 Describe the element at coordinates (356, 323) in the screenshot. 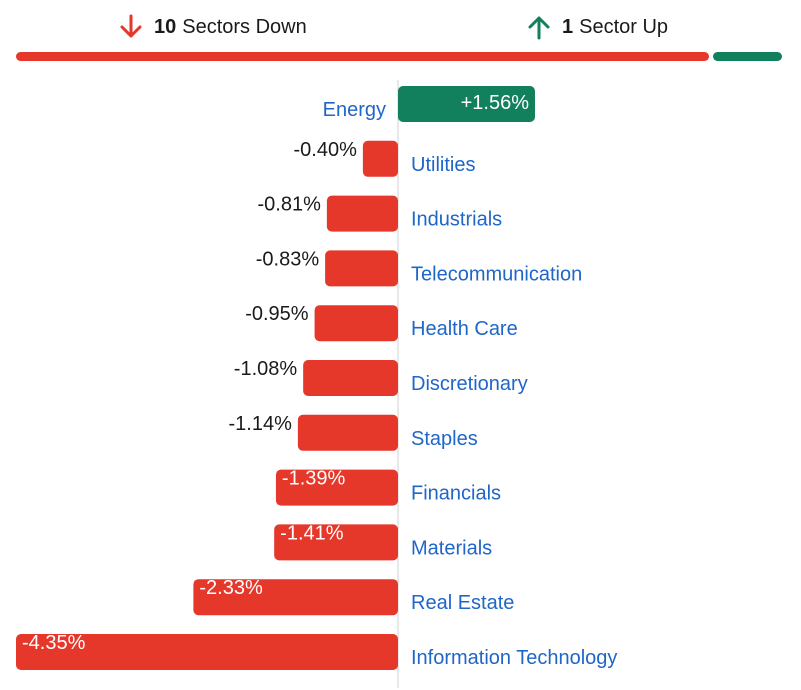

I see `bar-health-care` at that location.